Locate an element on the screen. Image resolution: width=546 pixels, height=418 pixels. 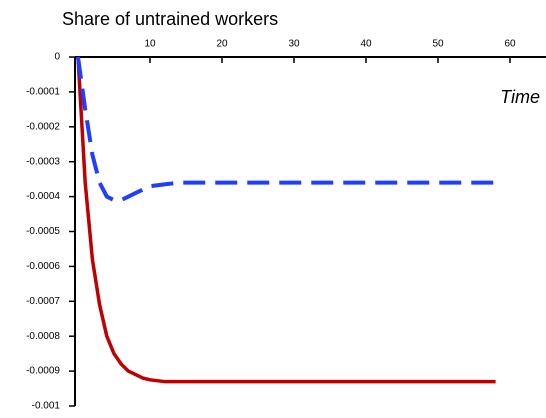
y-tick-label: -0.0002 is located at coordinates (43, 126).